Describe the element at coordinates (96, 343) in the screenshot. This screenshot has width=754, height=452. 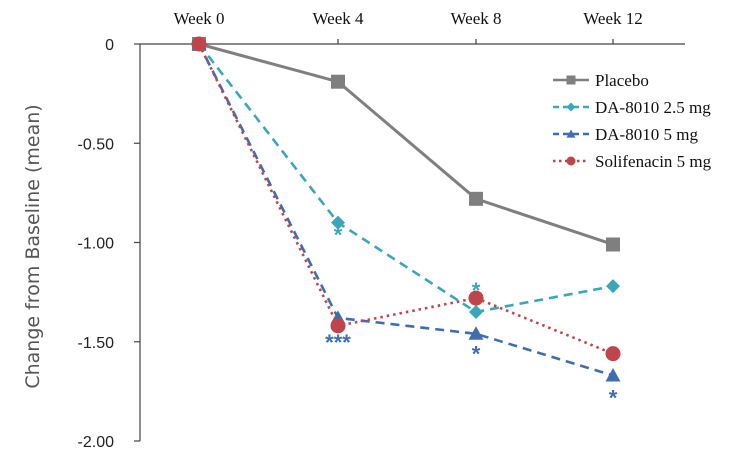
I see `y-tick-label: -1.50` at that location.